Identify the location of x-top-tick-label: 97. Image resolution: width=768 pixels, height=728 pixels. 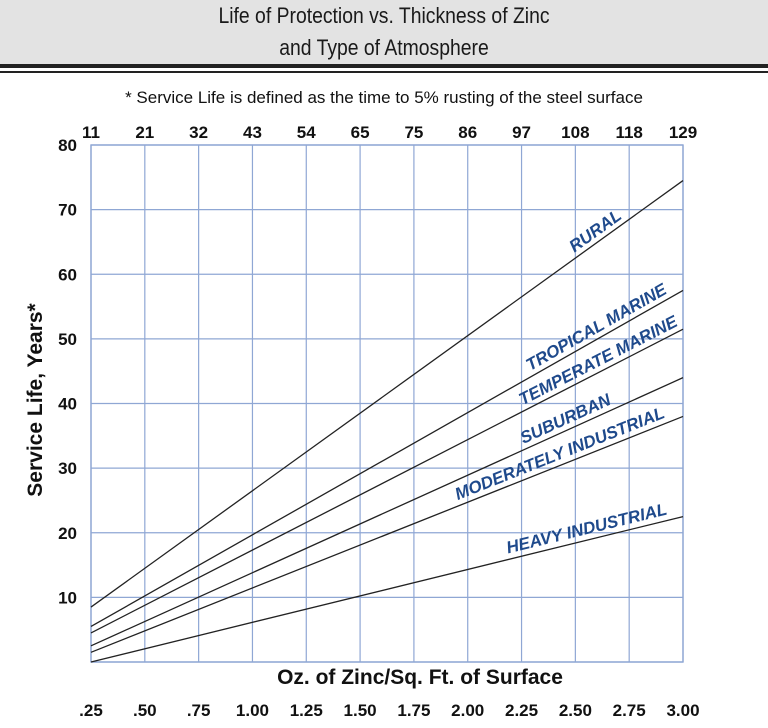
(521, 132).